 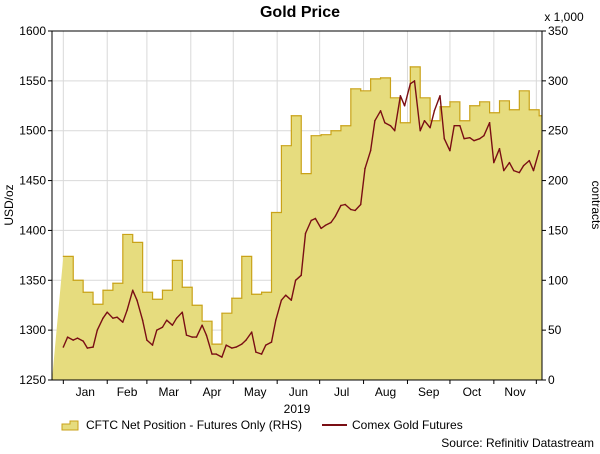 I want to click on x-tick-label-jan: Jan, so click(x=85, y=392).